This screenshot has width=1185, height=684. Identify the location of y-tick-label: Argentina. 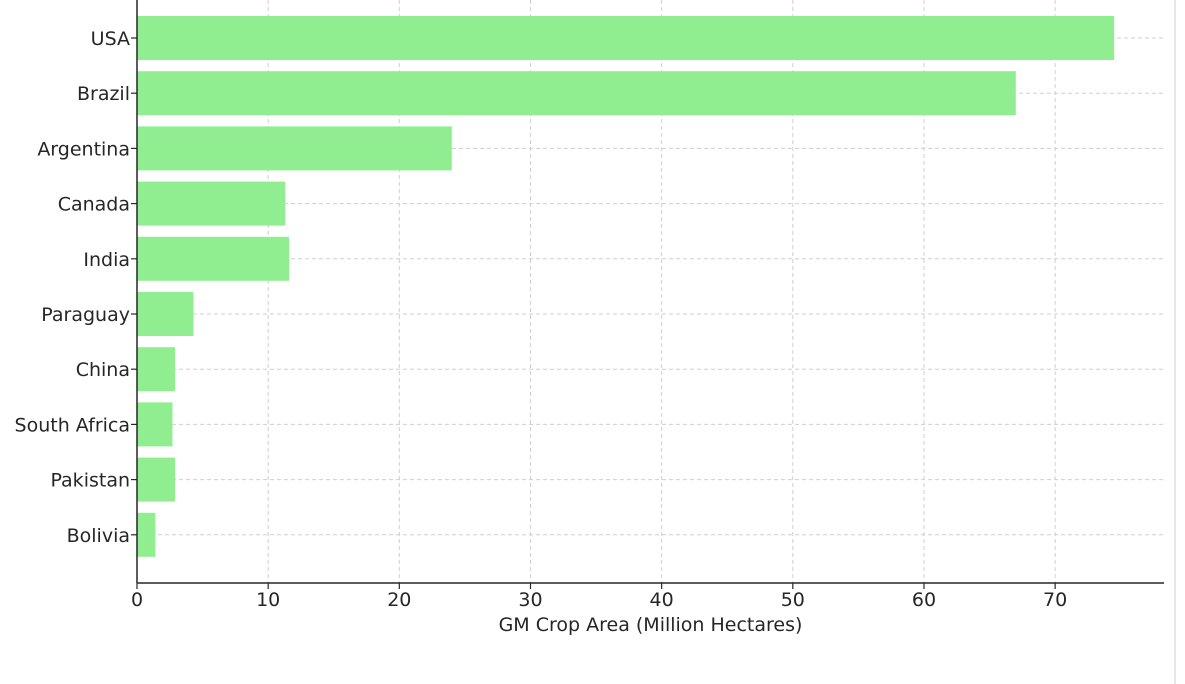
(83, 149).